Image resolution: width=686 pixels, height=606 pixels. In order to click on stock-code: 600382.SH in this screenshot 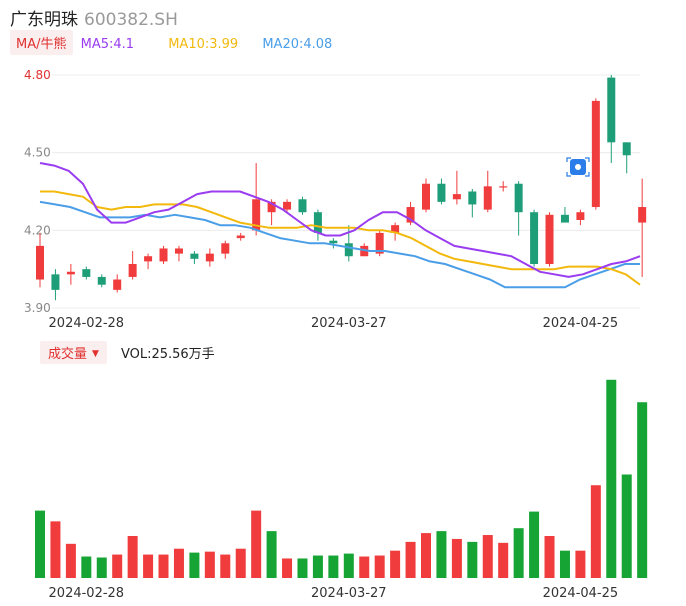, I will do `click(131, 20)`.